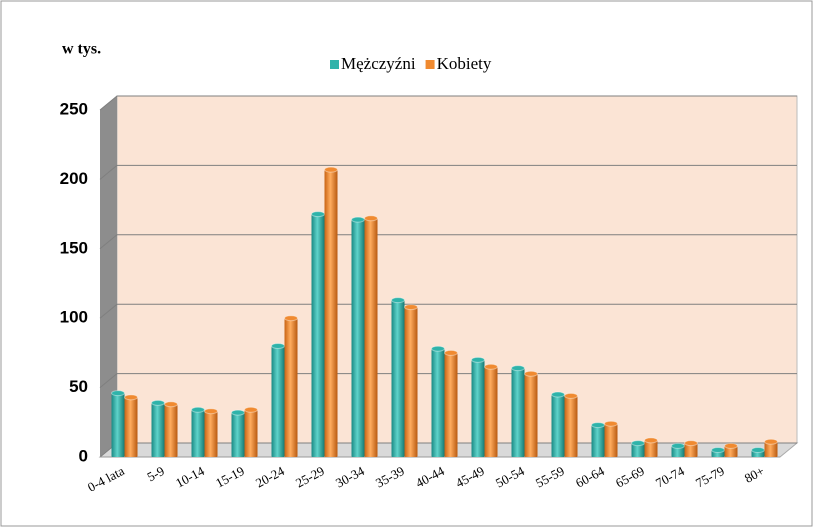  Describe the element at coordinates (155, 473) in the screenshot. I see `x-tick-label: 5-9` at that location.